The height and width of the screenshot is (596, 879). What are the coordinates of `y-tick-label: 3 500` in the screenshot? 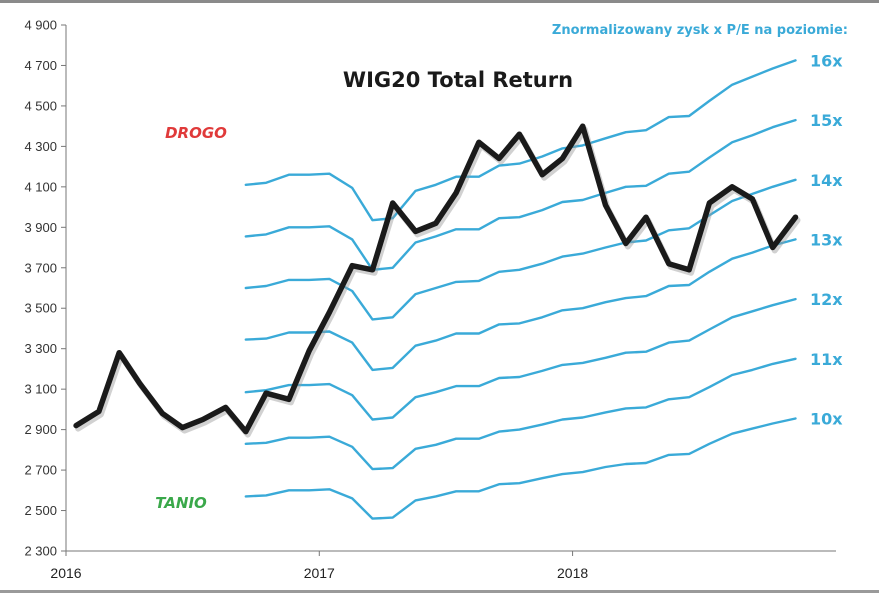 It's located at (40, 308).